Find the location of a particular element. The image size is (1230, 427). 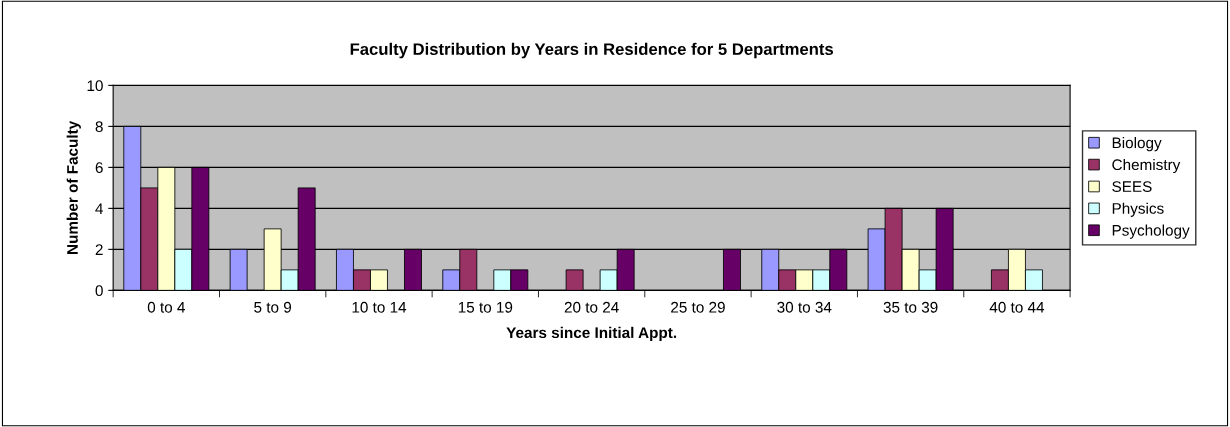

chart-title: Faculty Distribution by Years in Residence for 5 Departments is located at coordinates (592, 50).